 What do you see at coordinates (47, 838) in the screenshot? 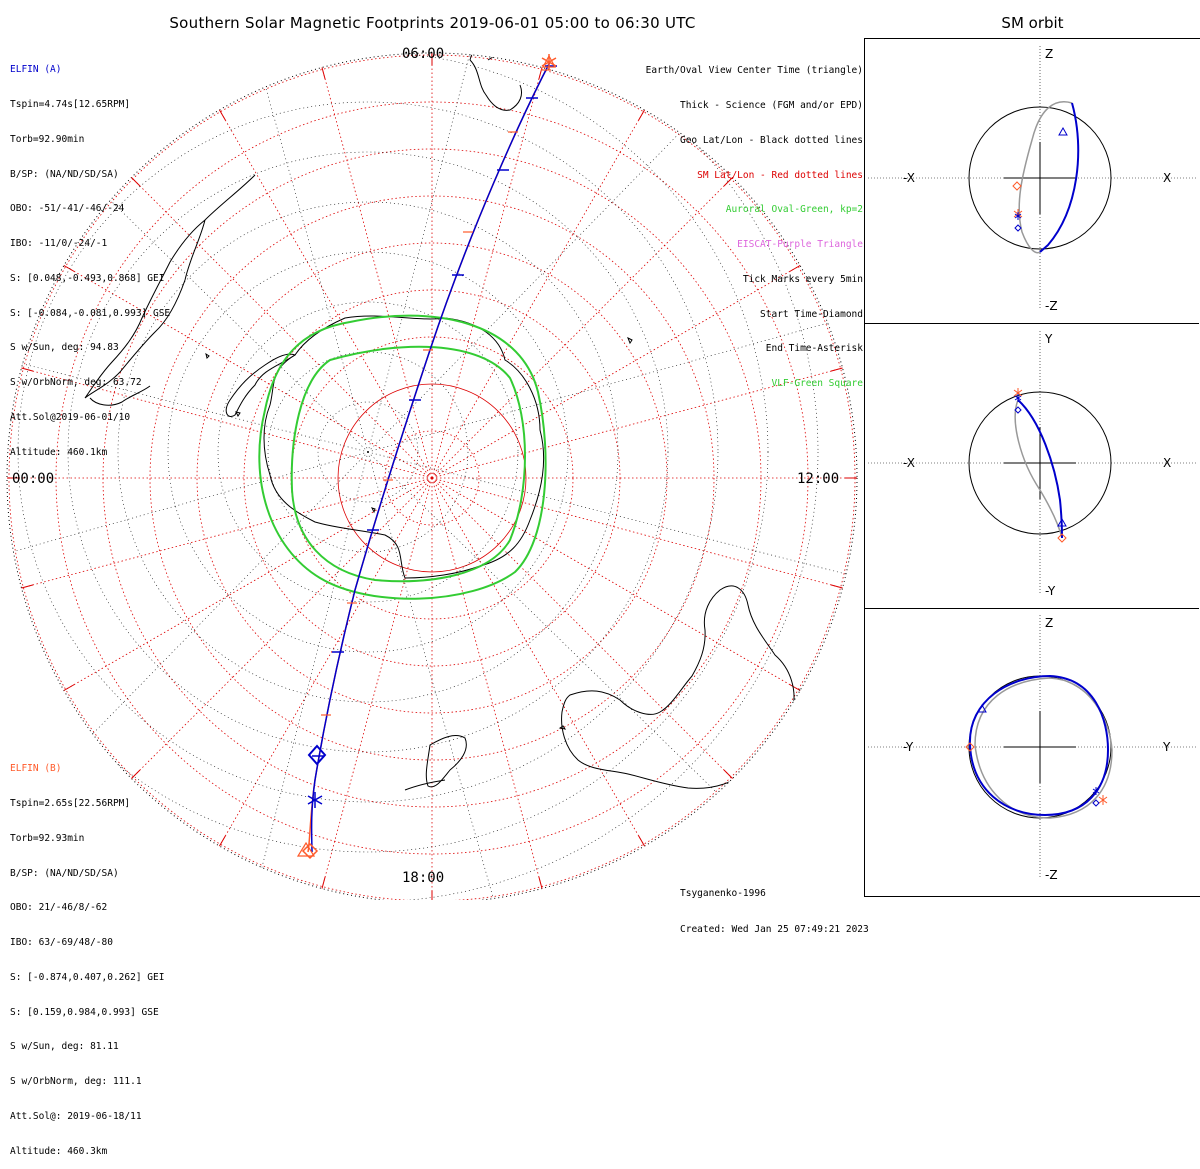
I see `elfin-b-line: Torb=92.93min` at bounding box center [47, 838].